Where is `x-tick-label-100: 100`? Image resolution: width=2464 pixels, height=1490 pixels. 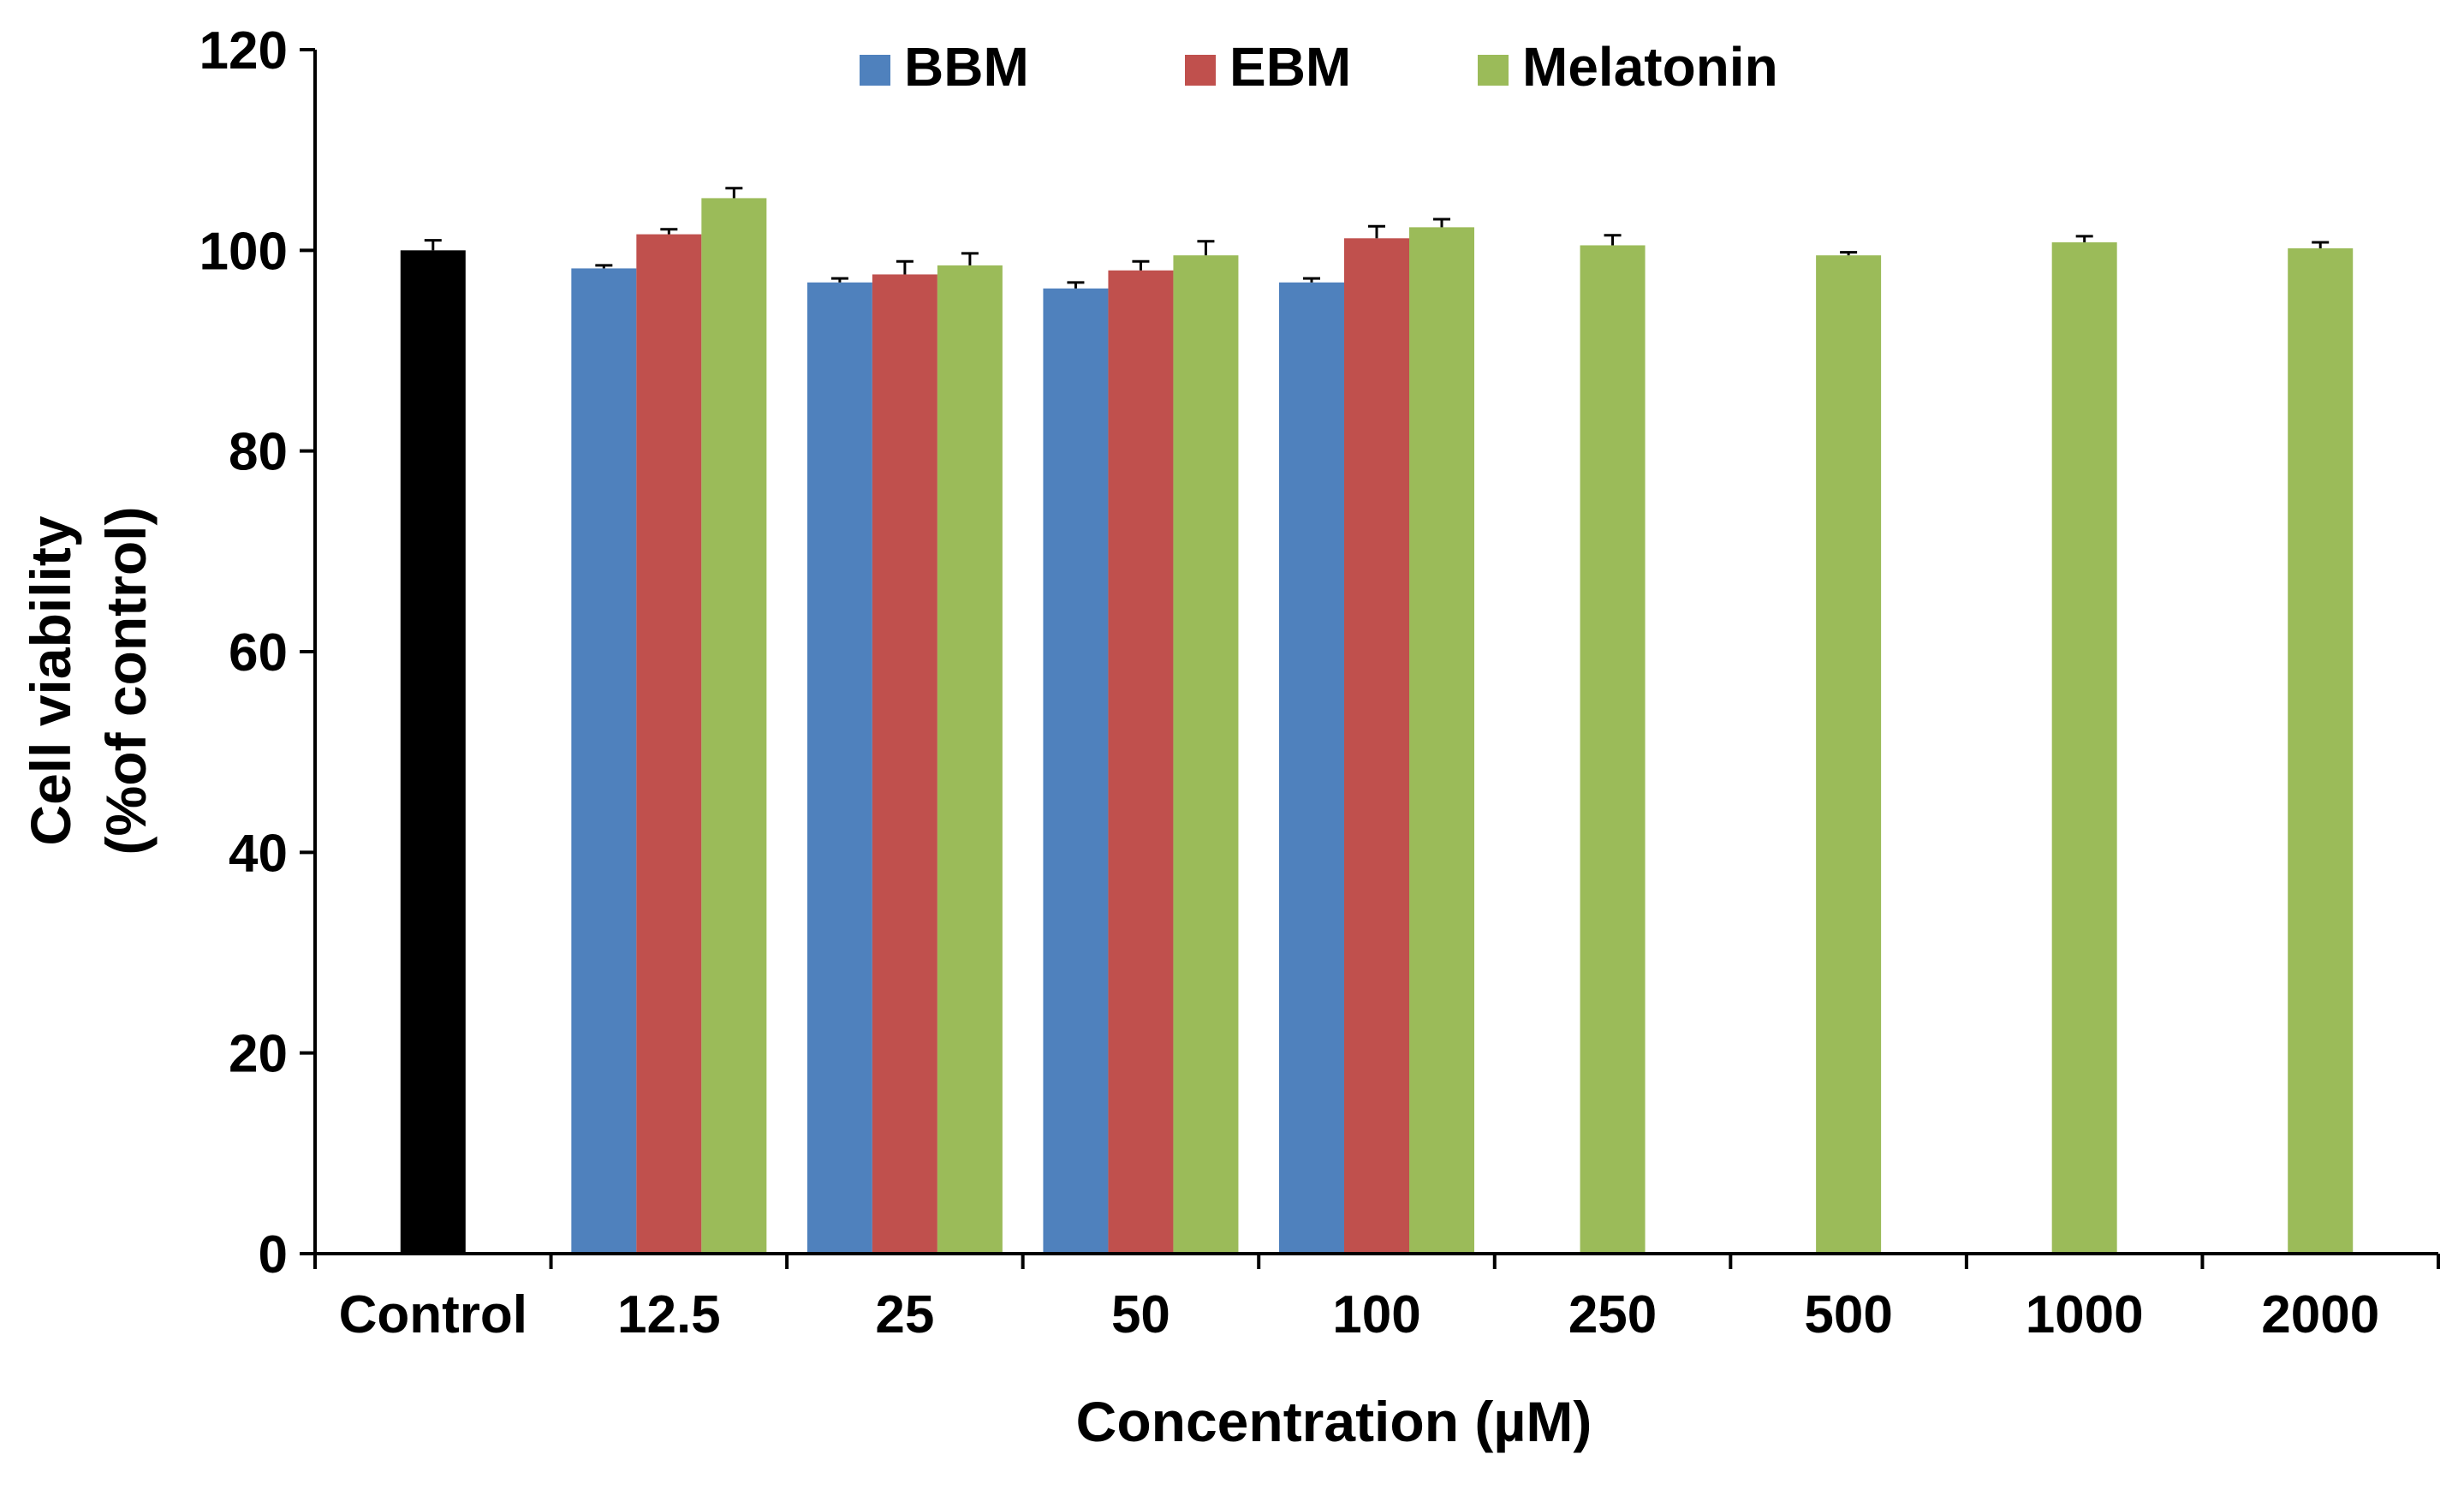
x-tick-label-100: 100 is located at coordinates (1376, 1315).